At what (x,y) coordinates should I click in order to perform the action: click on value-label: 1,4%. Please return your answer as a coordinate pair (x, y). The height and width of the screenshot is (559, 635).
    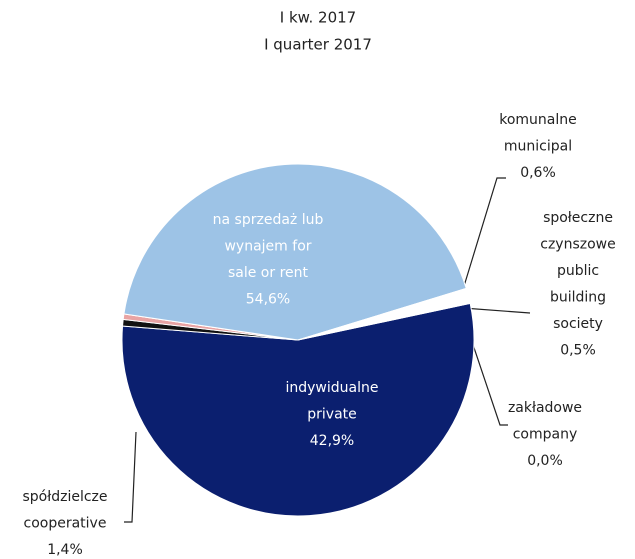
    Looking at the image, I should click on (65, 550).